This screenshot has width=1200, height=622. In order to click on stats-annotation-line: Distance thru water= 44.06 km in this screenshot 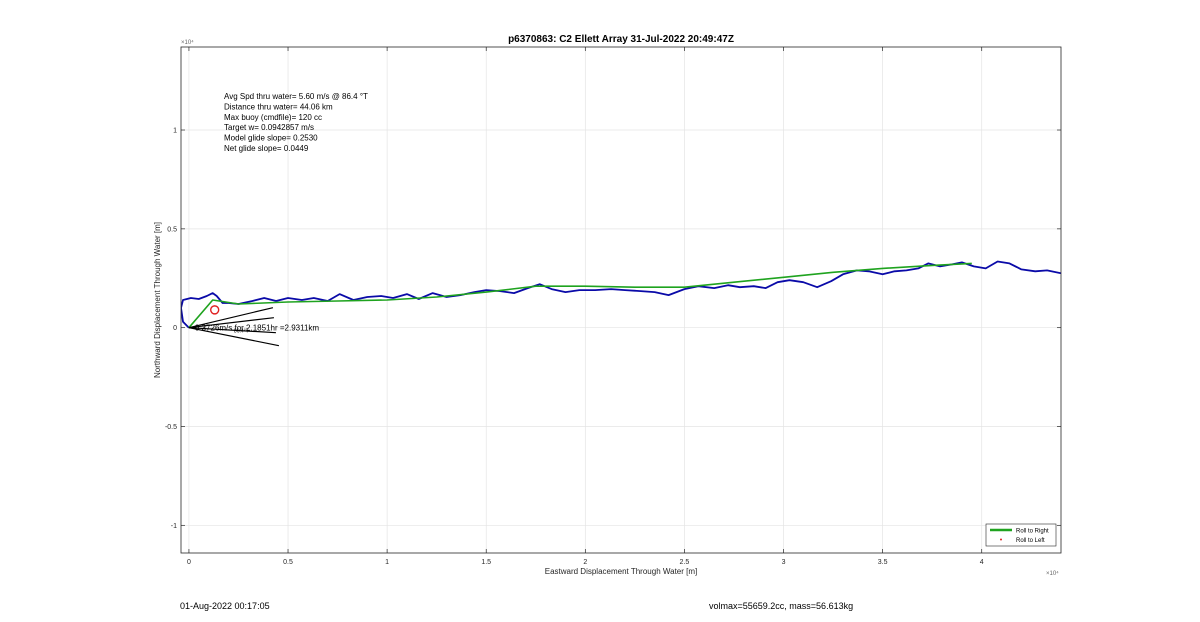, I will do `click(278, 106)`.